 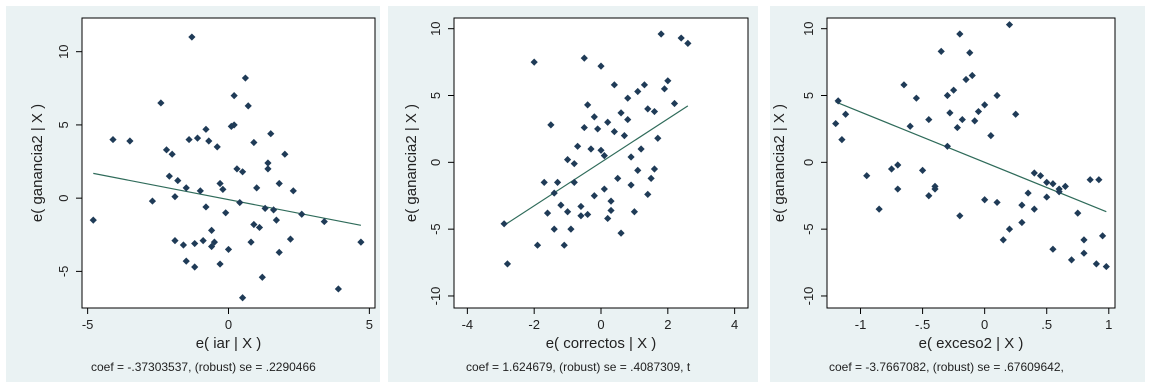 What do you see at coordinates (534, 324) in the screenshot?
I see `x-tick-label: -2` at bounding box center [534, 324].